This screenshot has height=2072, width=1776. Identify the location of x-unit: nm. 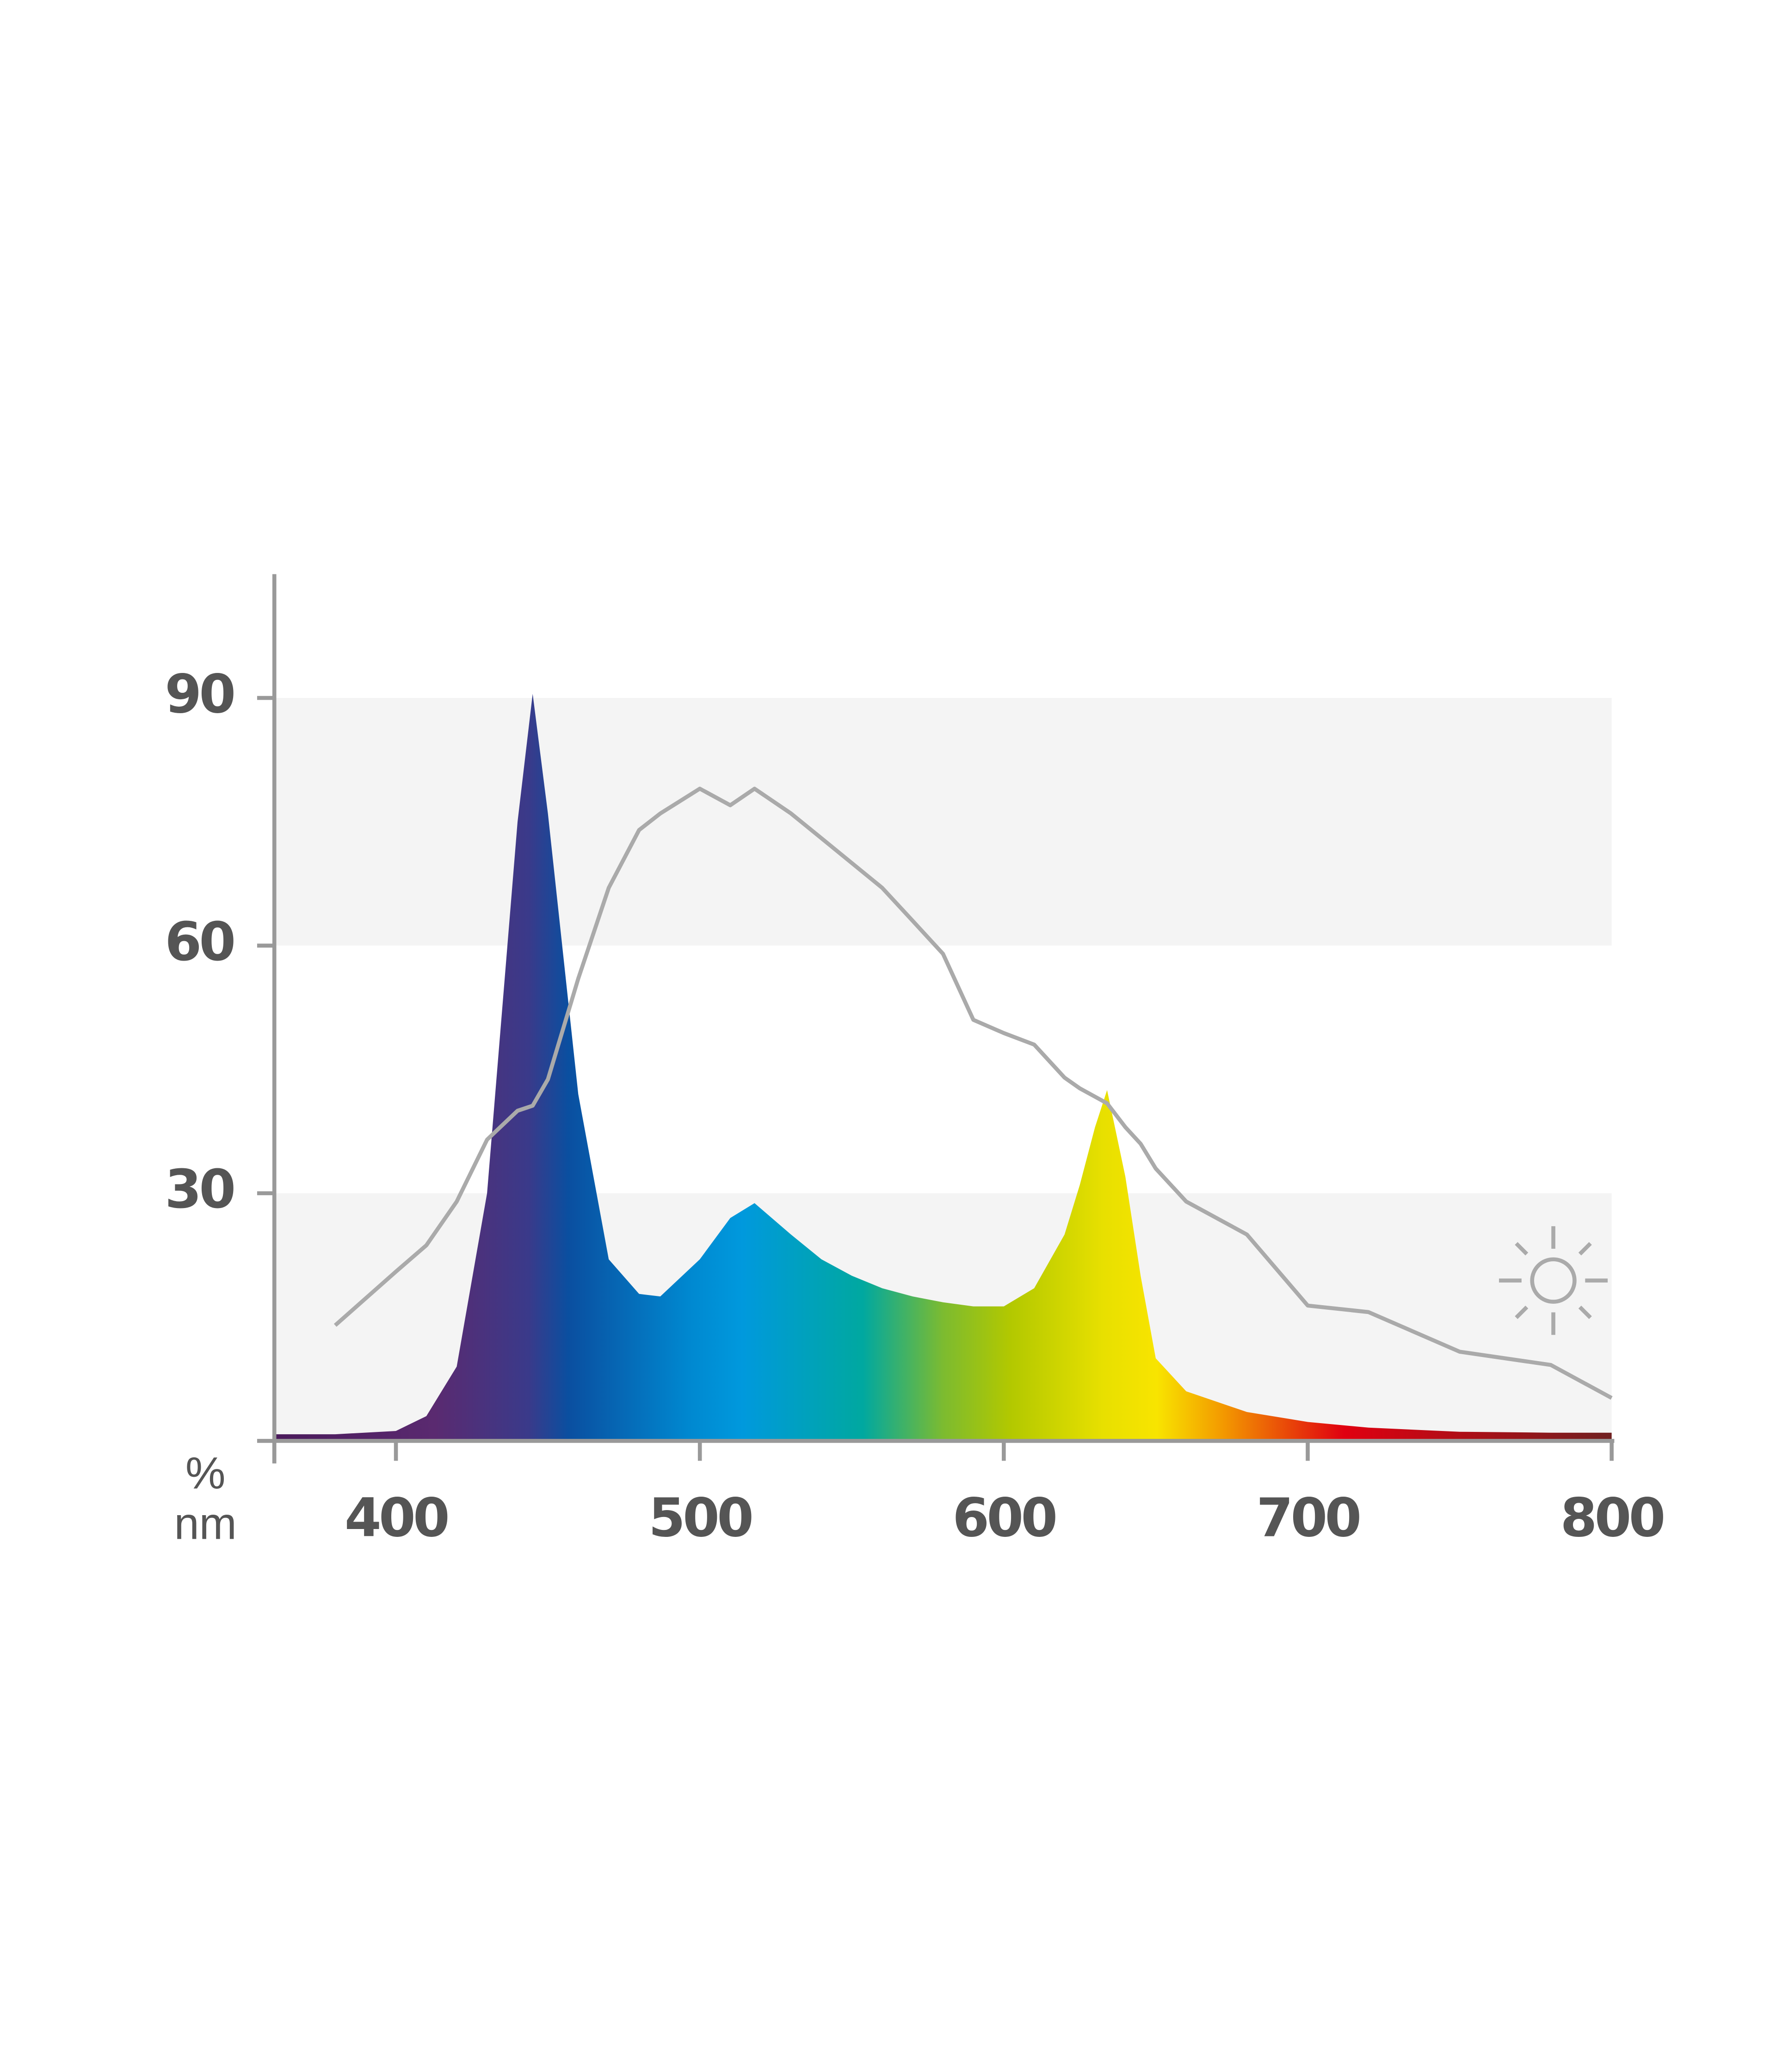
(205, 1523).